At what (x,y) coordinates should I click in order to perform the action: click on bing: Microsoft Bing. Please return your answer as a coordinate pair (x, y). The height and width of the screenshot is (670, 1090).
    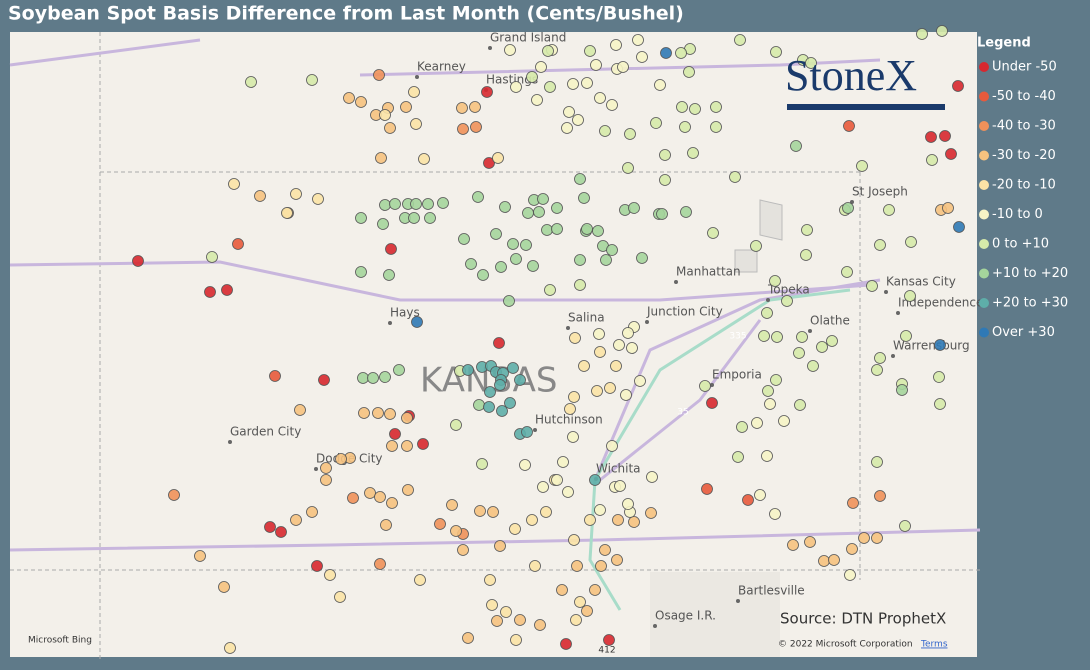
    Looking at the image, I should click on (60, 641).